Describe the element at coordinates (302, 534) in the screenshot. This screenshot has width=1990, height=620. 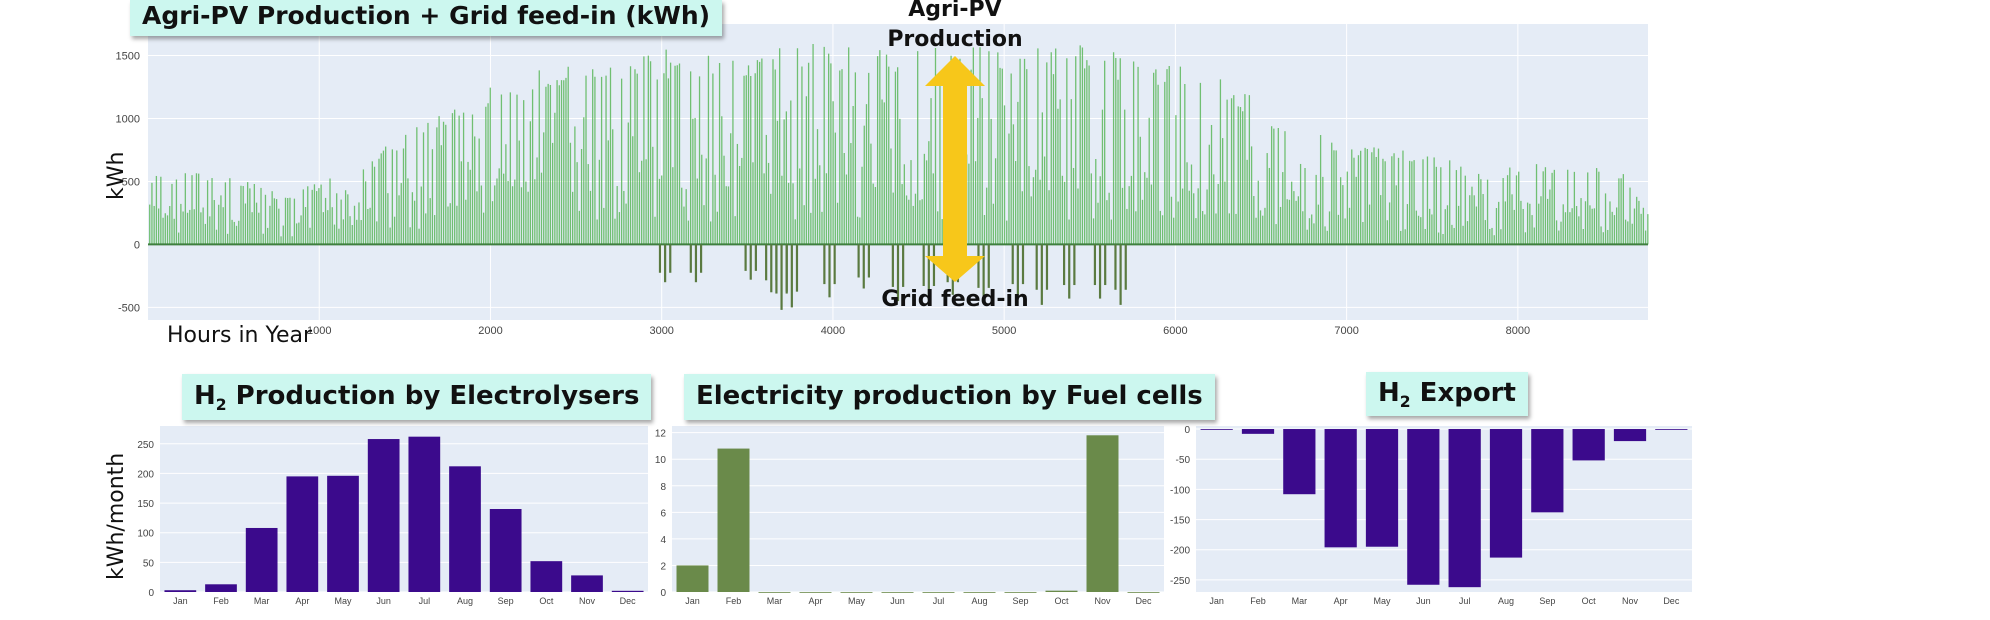
I see `electrolyser-bar-apr` at that location.